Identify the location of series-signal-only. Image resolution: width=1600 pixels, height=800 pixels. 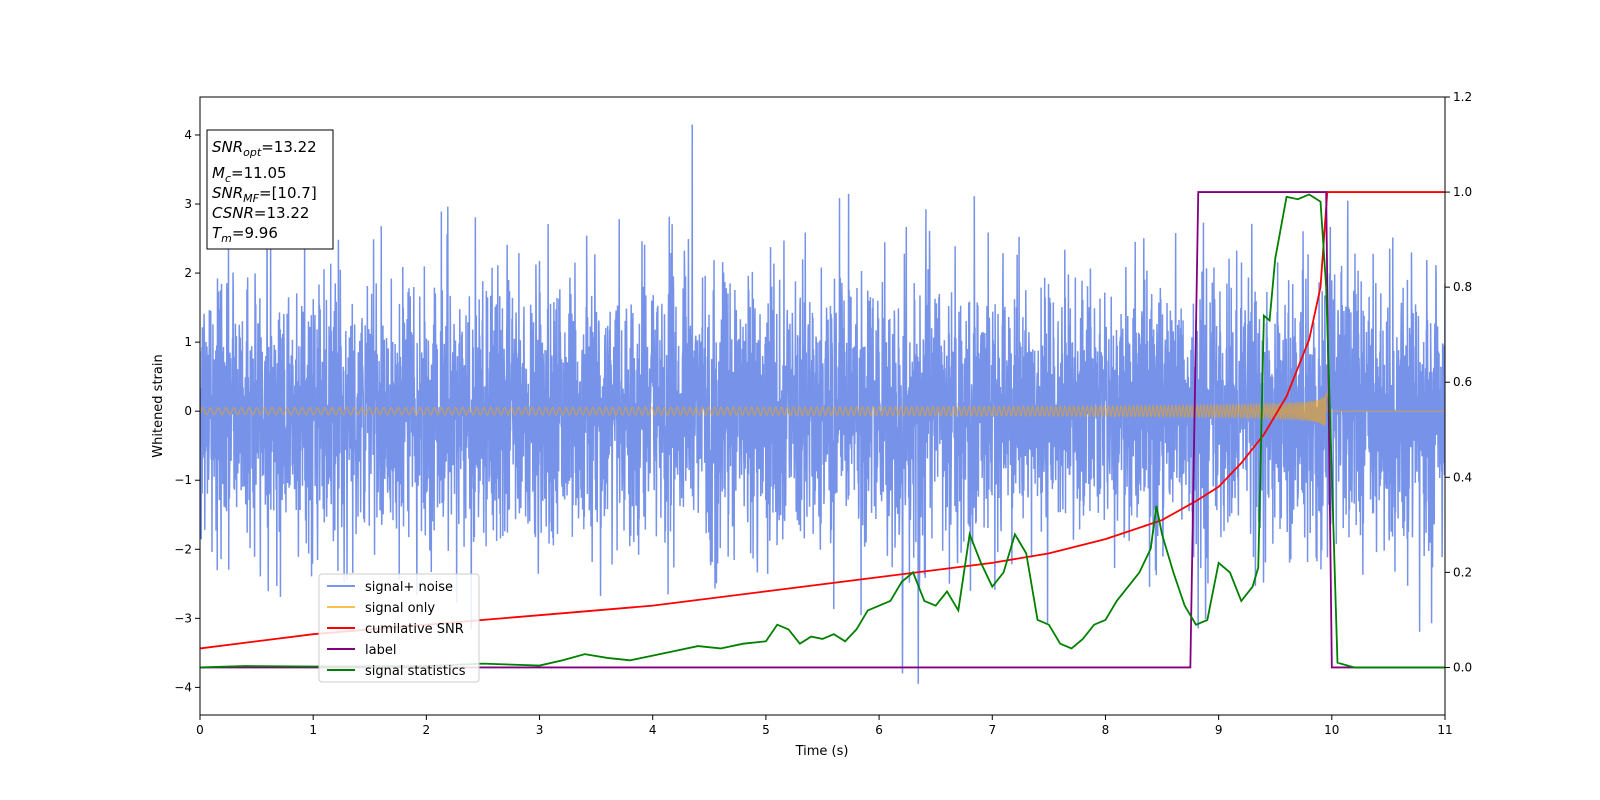
(822, 410).